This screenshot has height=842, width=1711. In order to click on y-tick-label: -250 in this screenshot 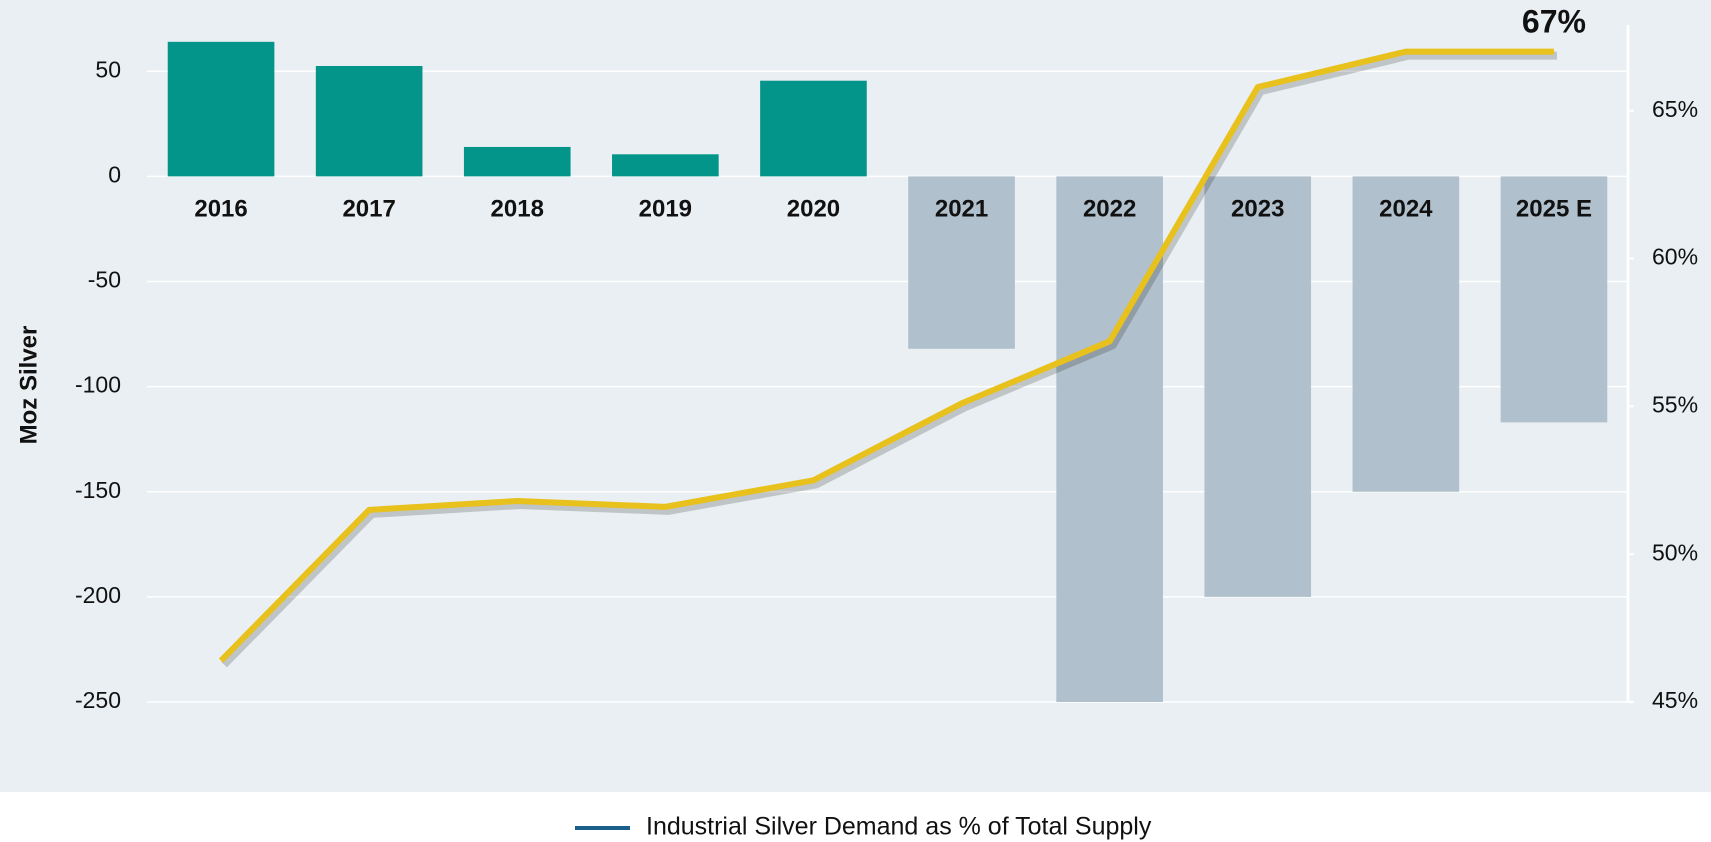, I will do `click(98, 700)`.